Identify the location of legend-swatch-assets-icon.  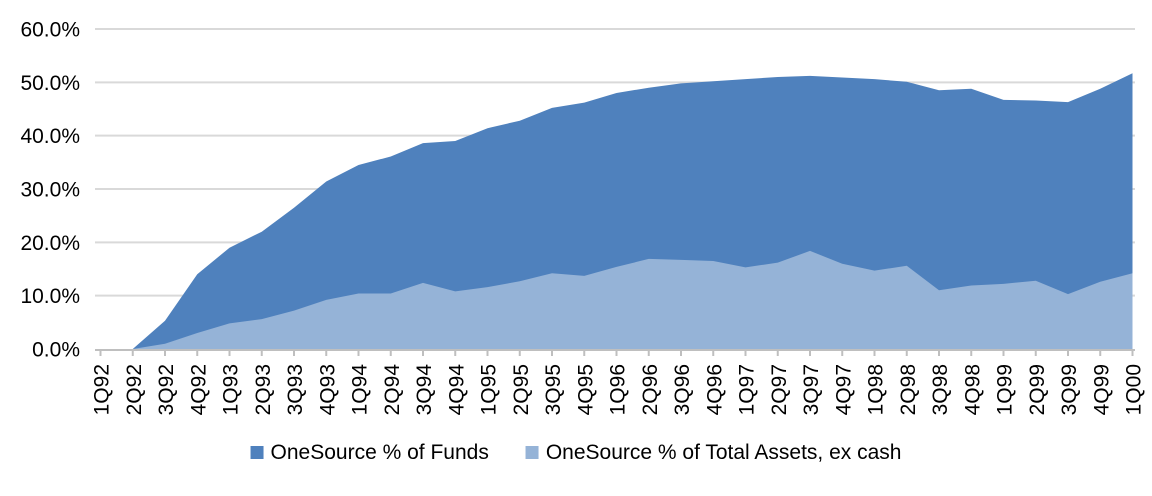
(532, 453).